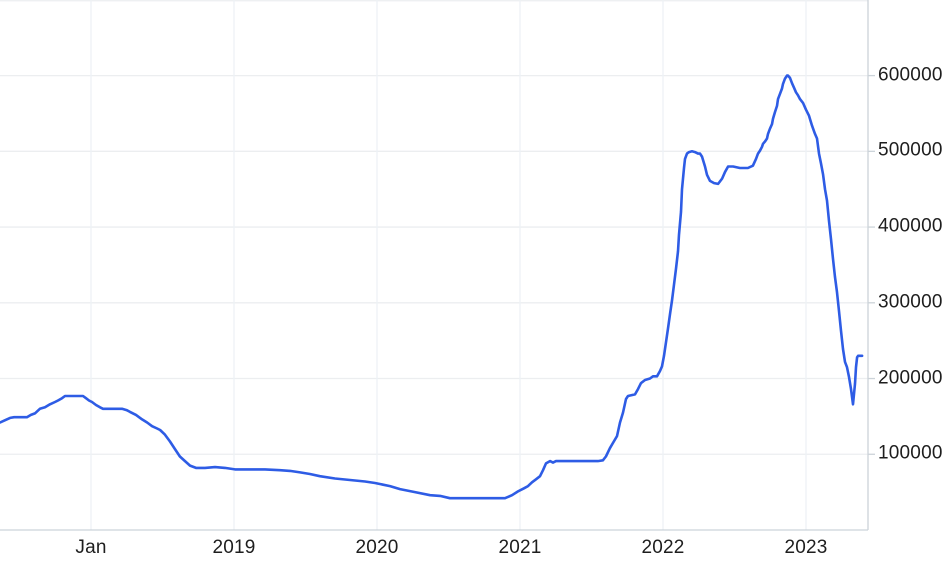 The width and height of the screenshot is (945, 569). I want to click on x-tick-label: 2020, so click(377, 547).